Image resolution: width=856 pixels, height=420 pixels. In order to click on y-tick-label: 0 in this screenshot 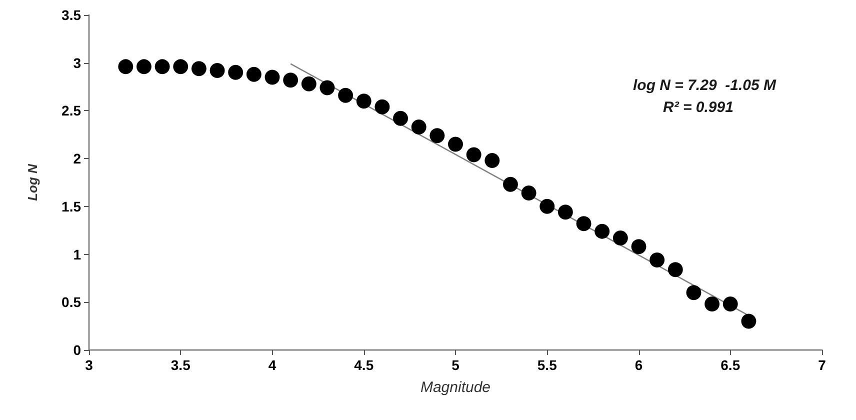, I will do `click(77, 350)`.